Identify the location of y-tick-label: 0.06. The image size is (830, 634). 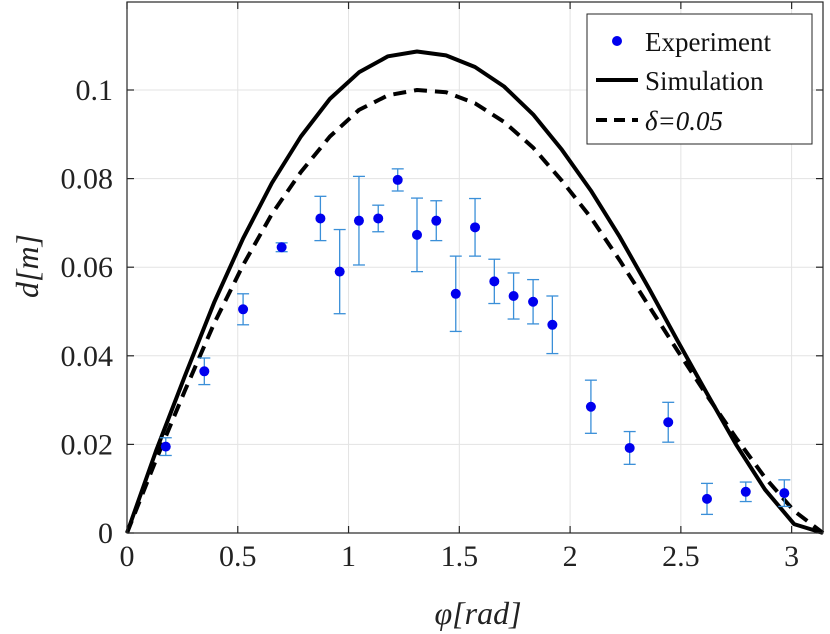
(87, 267).